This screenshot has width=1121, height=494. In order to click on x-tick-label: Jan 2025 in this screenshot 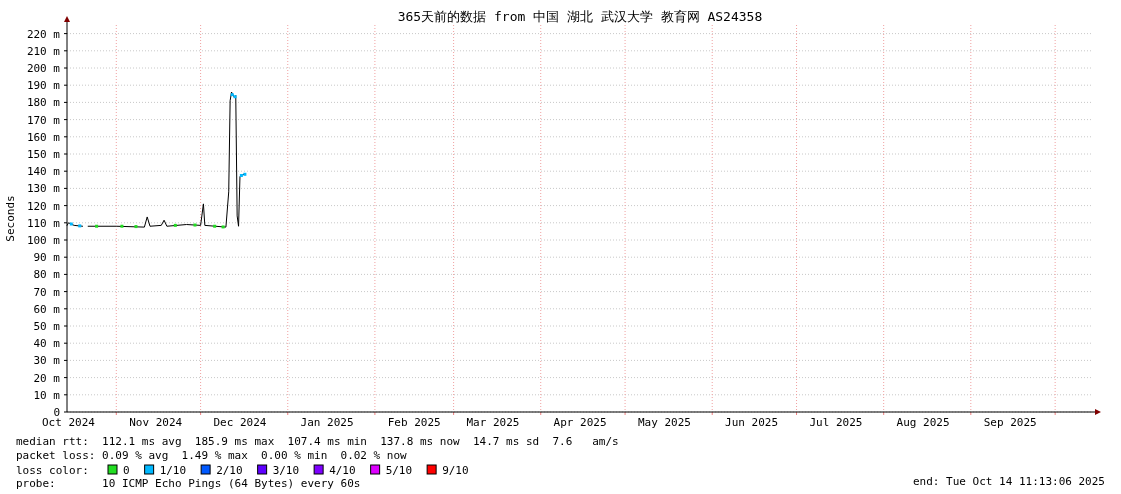, I will do `click(327, 422)`.